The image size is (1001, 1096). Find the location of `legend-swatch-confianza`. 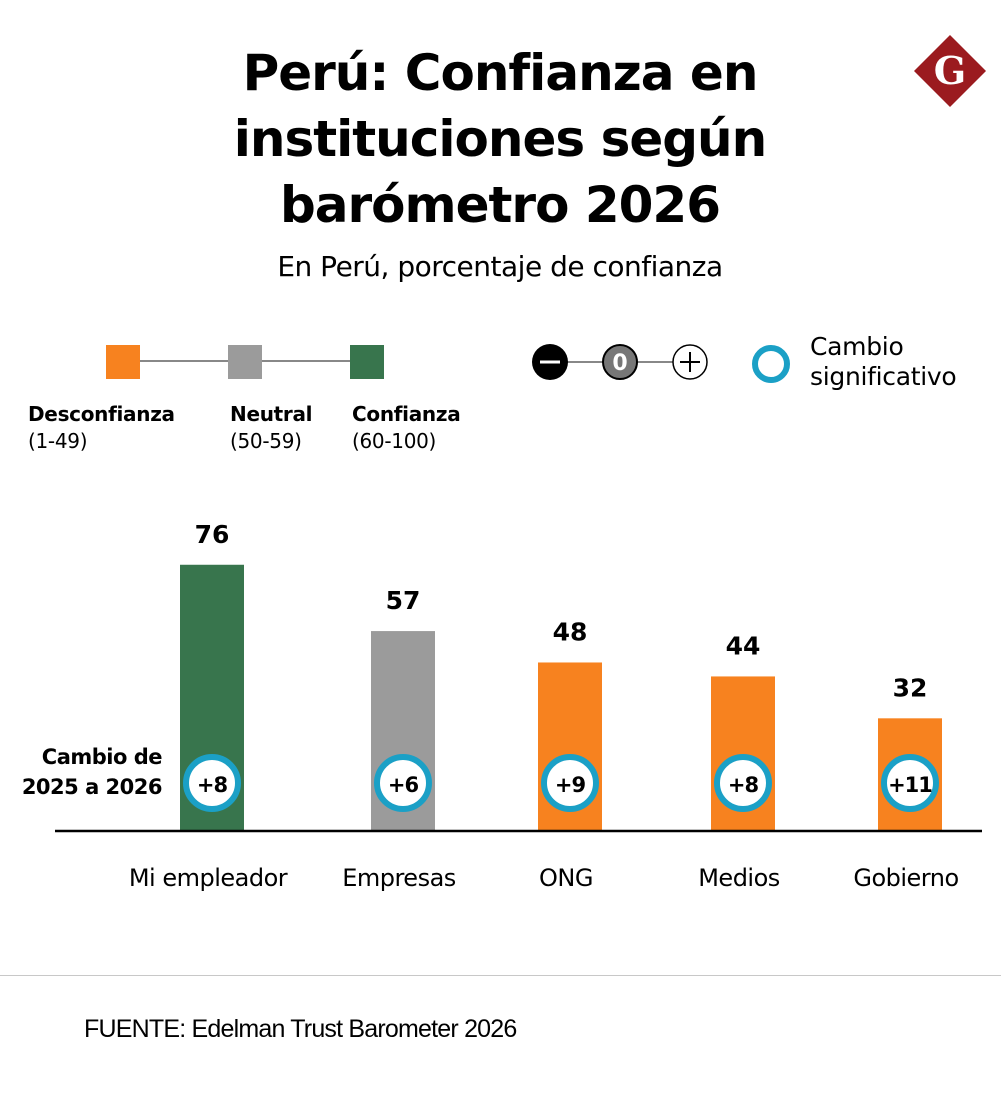

legend-swatch-confianza is located at coordinates (367, 362).